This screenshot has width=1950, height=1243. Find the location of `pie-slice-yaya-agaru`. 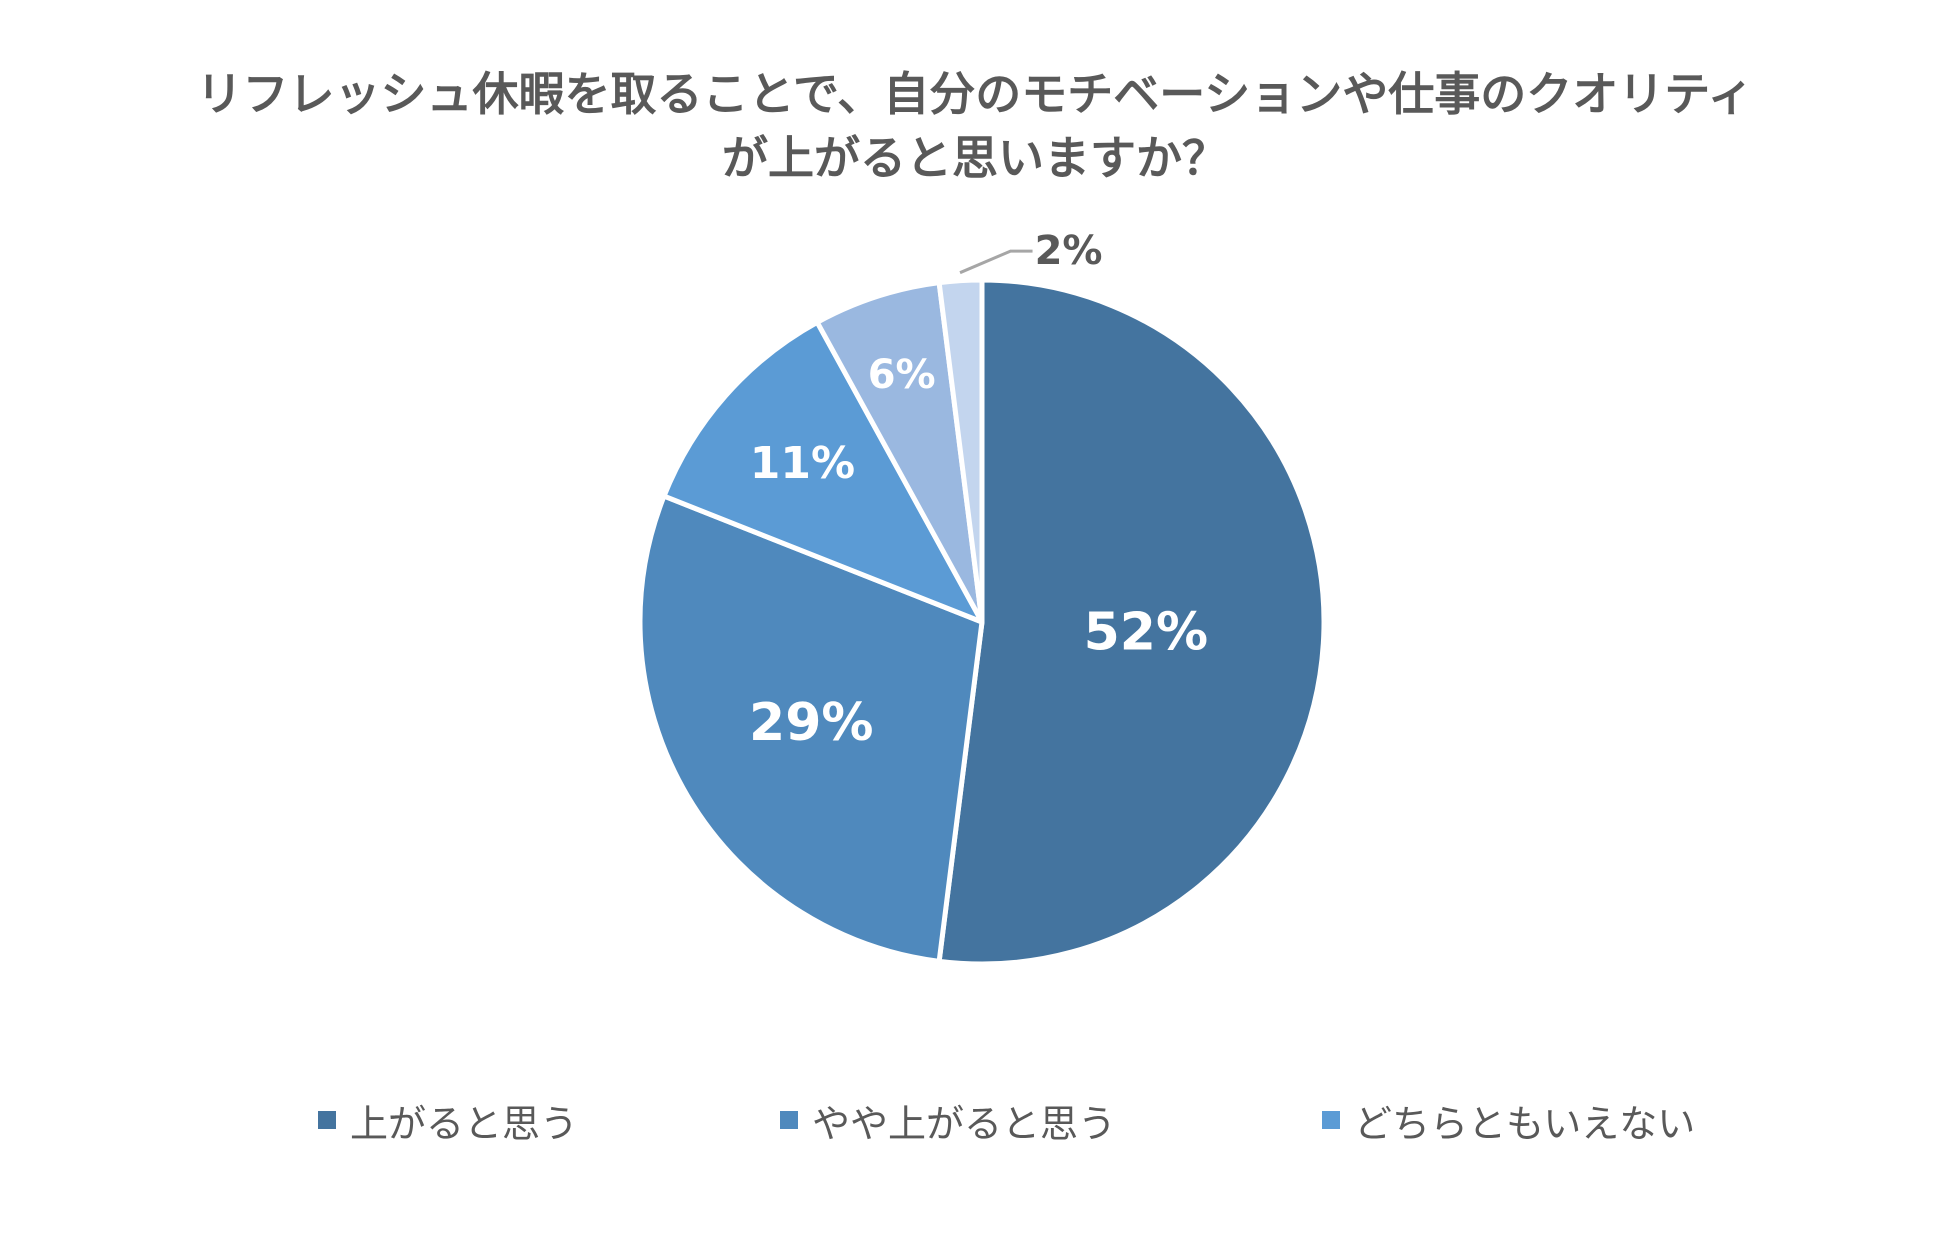

pie-slice-yaya-agaru is located at coordinates (811, 728).